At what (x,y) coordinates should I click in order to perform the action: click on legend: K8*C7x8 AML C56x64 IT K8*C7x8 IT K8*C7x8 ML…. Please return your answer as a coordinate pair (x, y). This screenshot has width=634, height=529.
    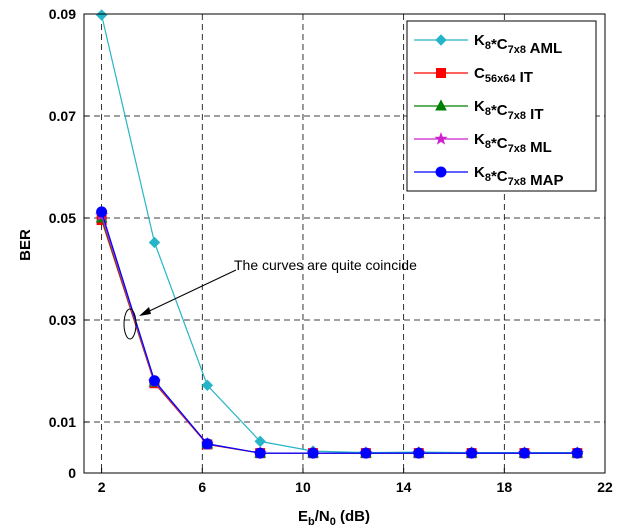
    Looking at the image, I should click on (501, 106).